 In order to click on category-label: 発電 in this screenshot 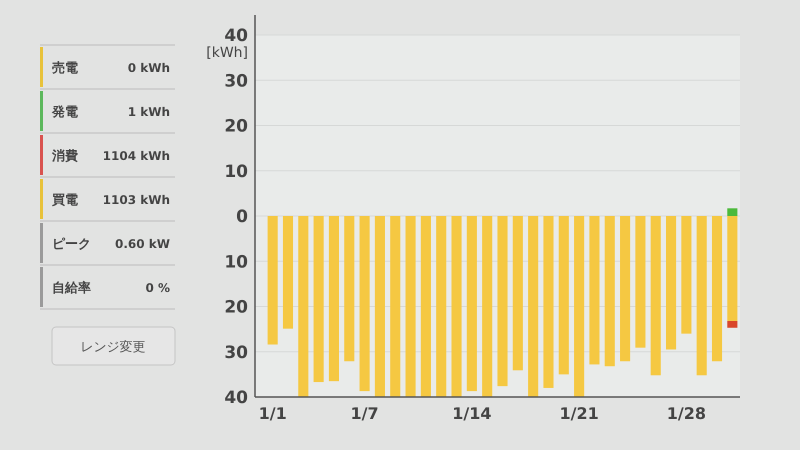, I will do `click(64, 112)`.